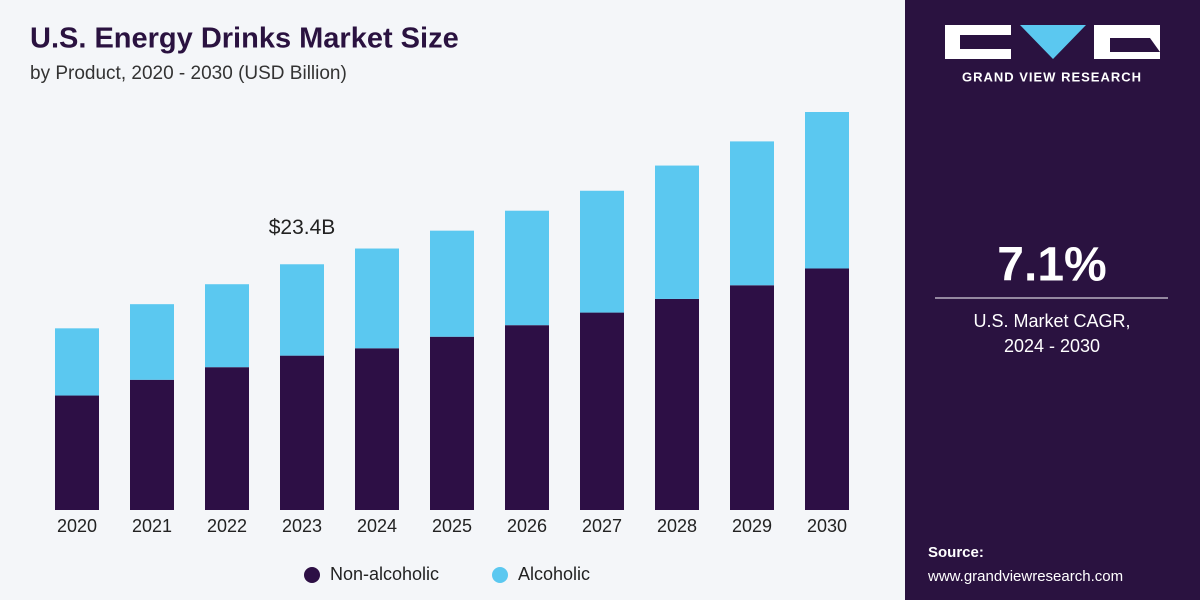 The height and width of the screenshot is (605, 1200). I want to click on x-tick-label: 2024, so click(377, 526).